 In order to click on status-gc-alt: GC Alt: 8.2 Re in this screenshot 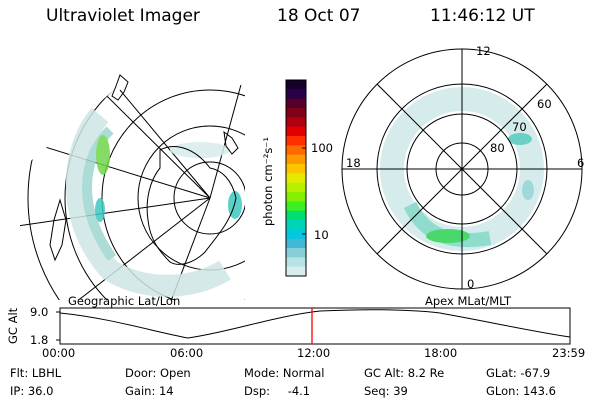, I will do `click(404, 373)`.